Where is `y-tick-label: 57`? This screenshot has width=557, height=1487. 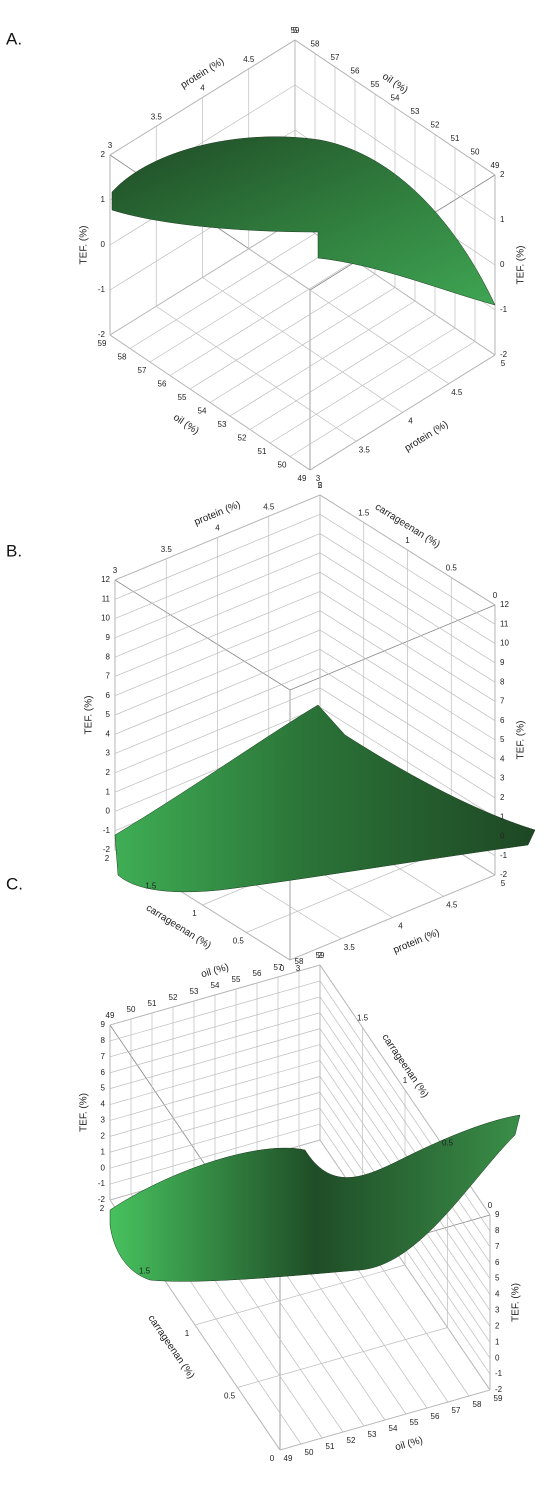 y-tick-label: 57 is located at coordinates (142, 370).